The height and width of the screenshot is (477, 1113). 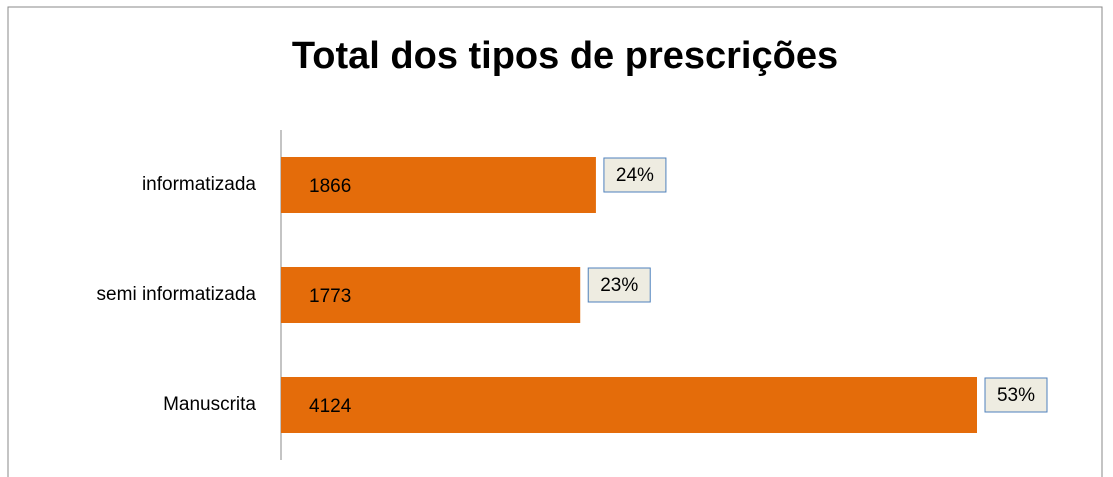 What do you see at coordinates (330, 406) in the screenshot?
I see `value-label: 4124` at bounding box center [330, 406].